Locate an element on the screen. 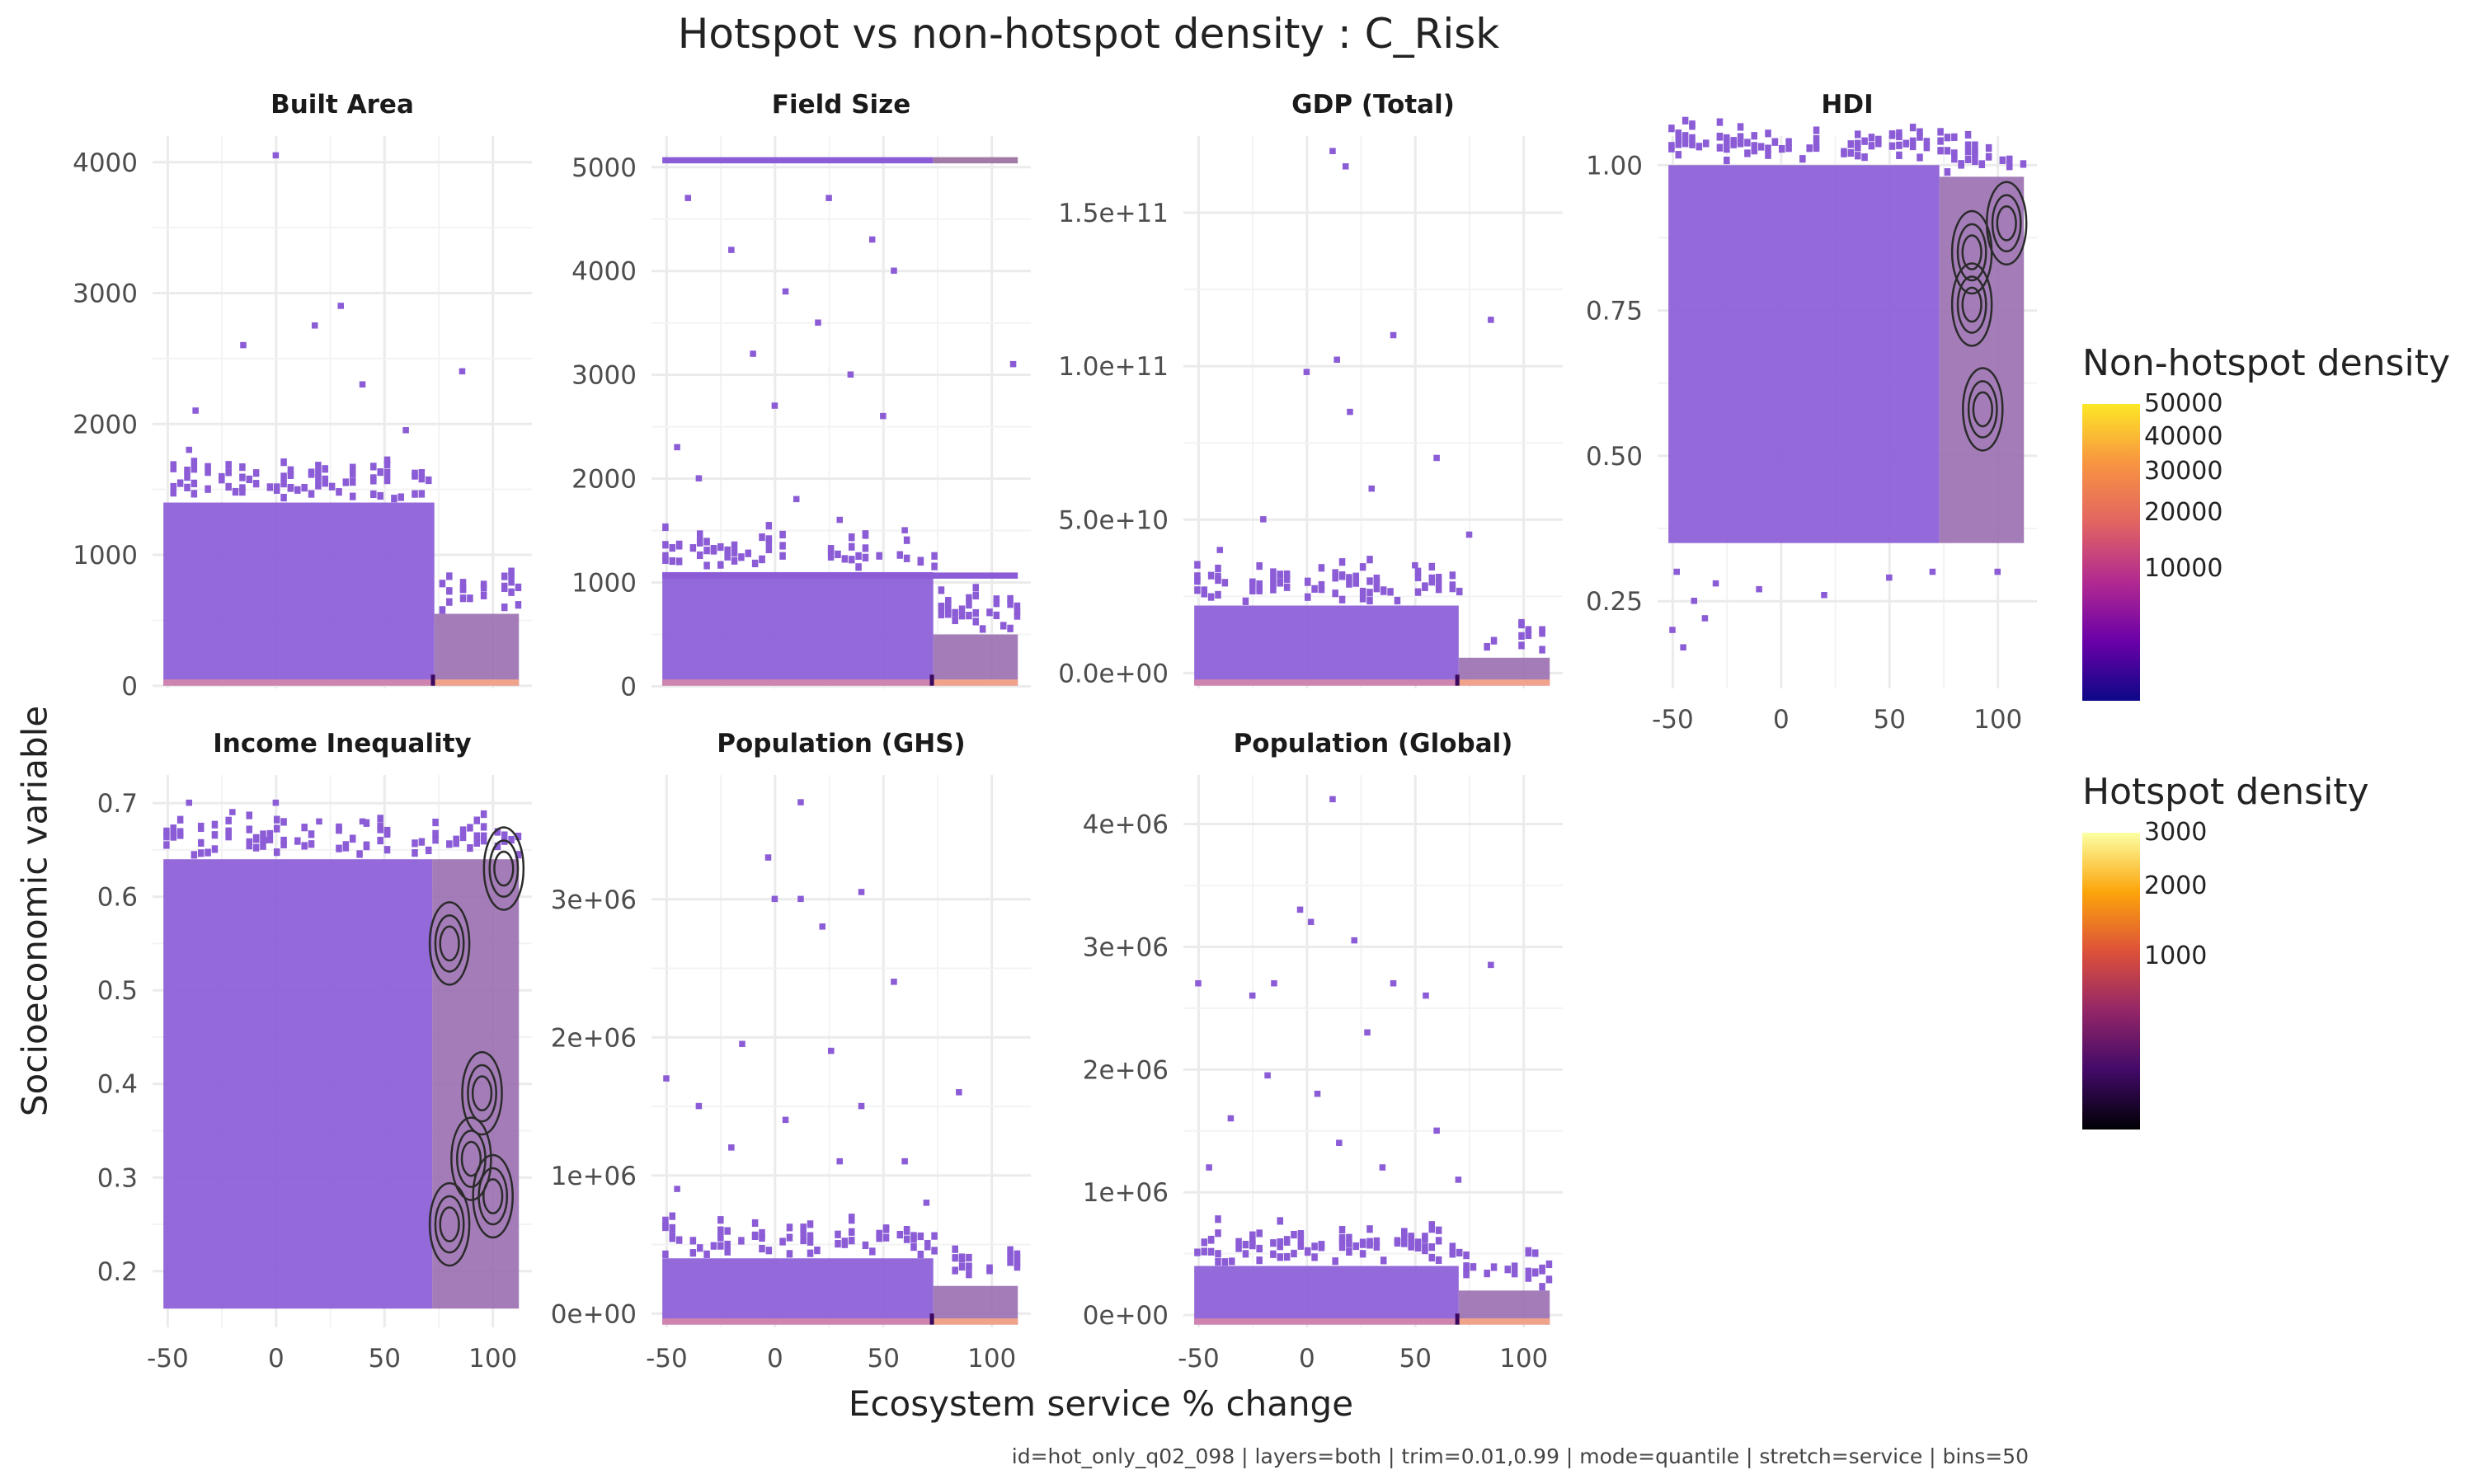  y-tick-label: 0.6 is located at coordinates (117, 898).